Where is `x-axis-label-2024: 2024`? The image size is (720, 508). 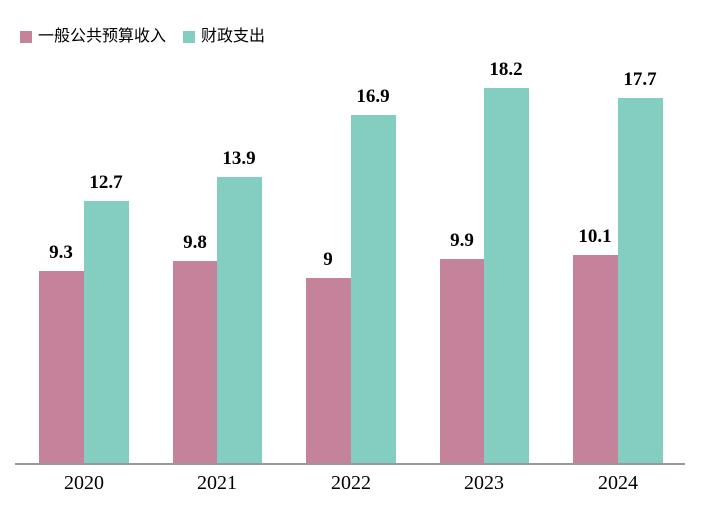
x-axis-label-2024: 2024 is located at coordinates (618, 483).